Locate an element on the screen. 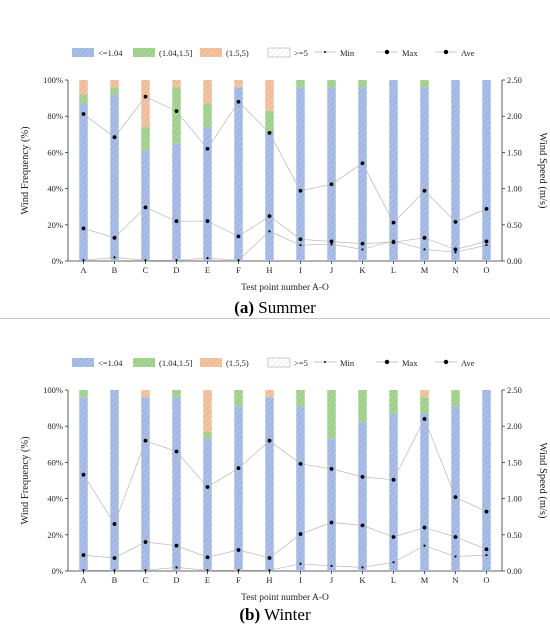  winter-bar-M-s2 is located at coordinates (424, 394).